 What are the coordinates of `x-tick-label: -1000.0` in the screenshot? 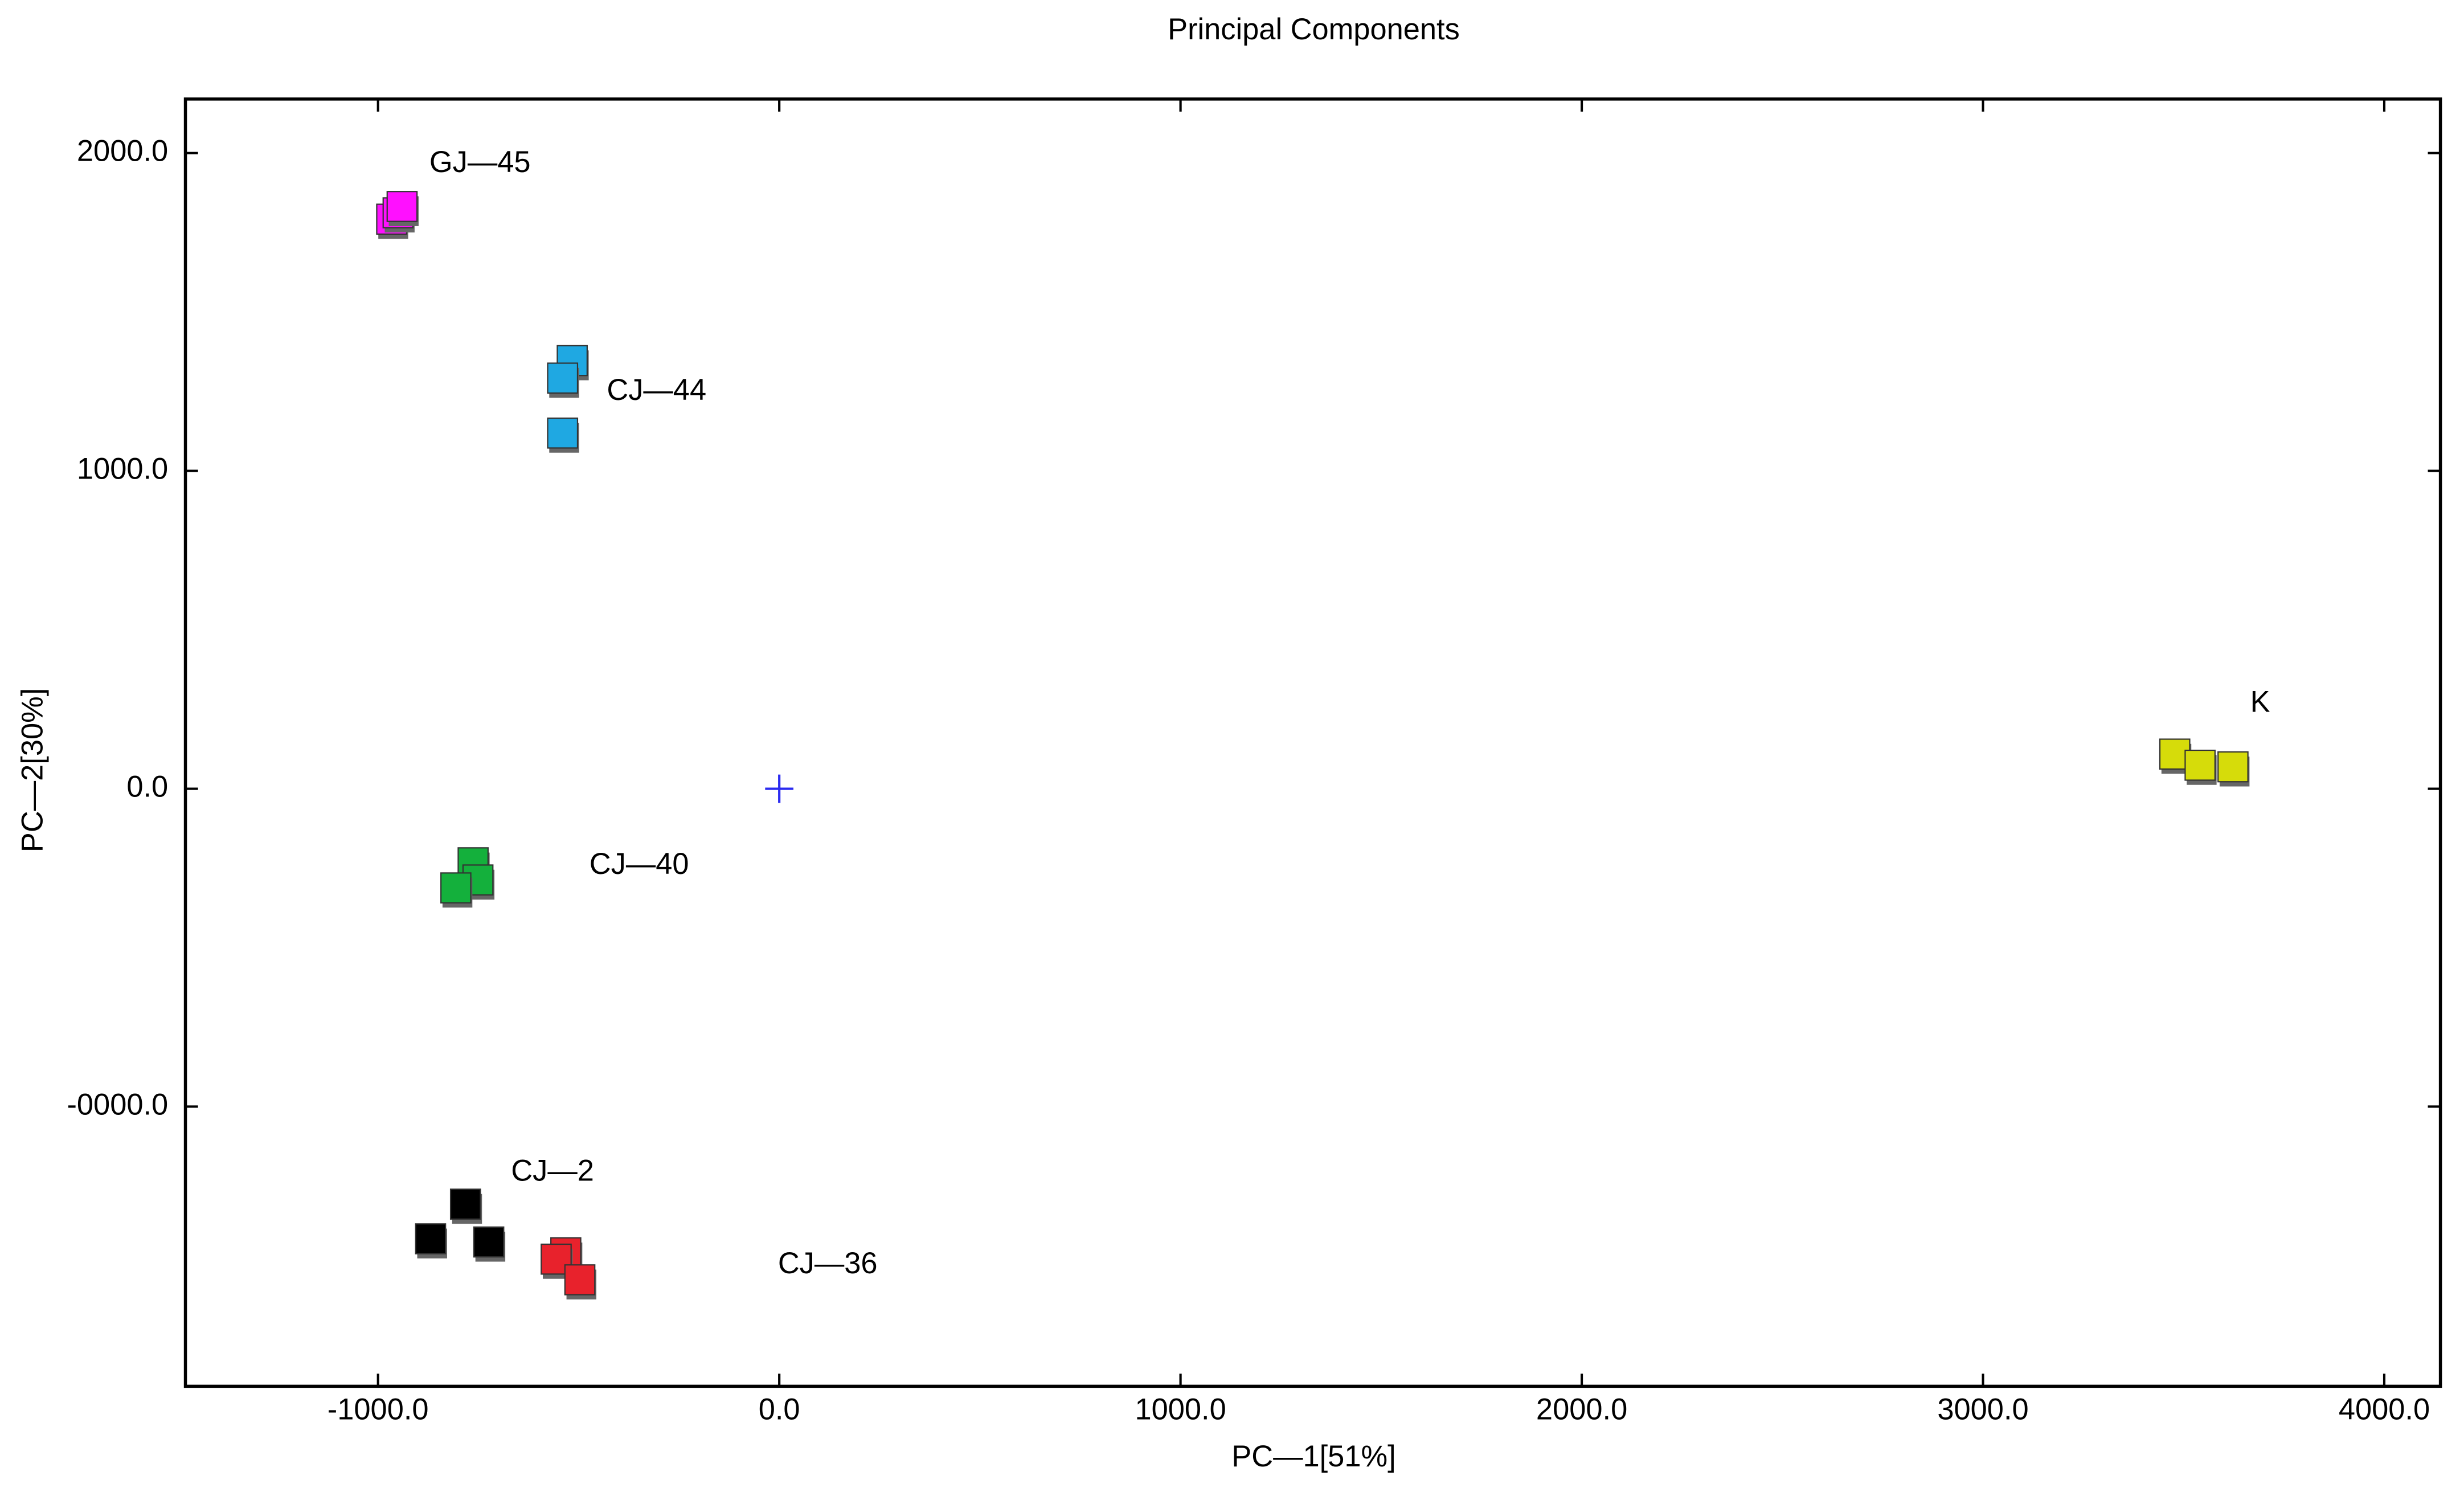 It's located at (378, 1409).